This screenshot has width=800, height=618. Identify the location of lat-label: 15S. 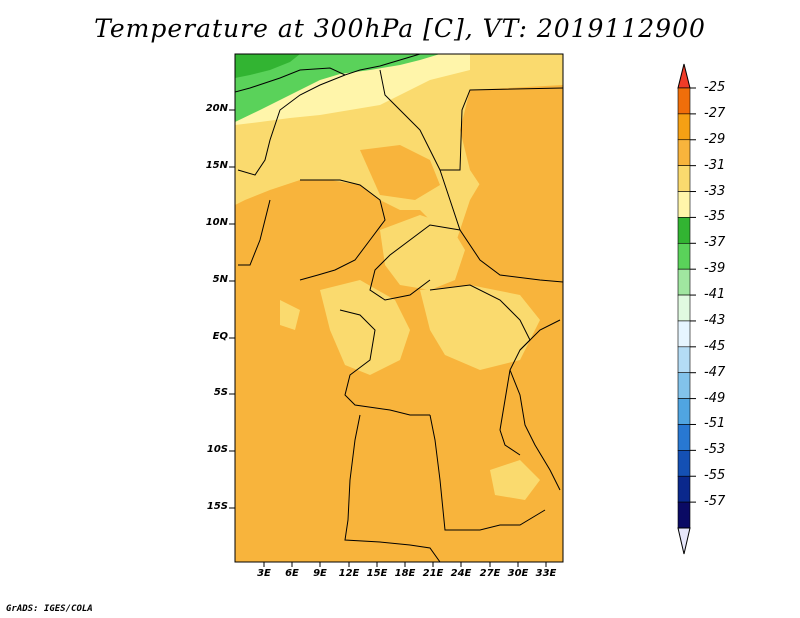
(217, 506).